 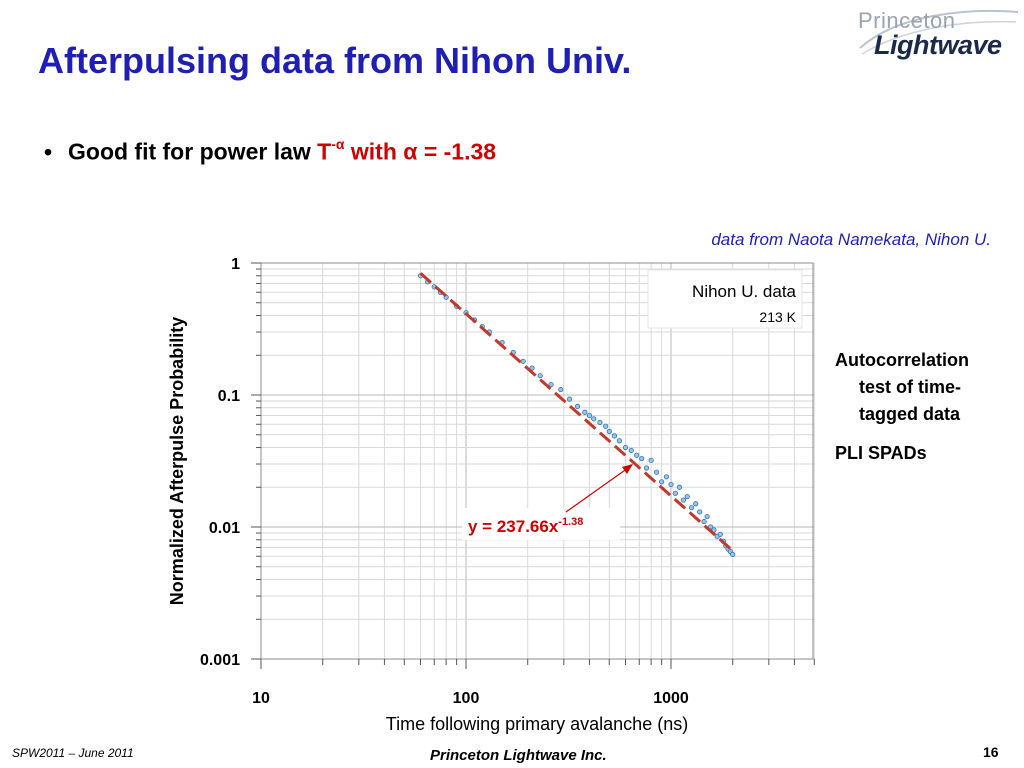 What do you see at coordinates (220, 660) in the screenshot?
I see `y-tick-label-4: 0.001` at bounding box center [220, 660].